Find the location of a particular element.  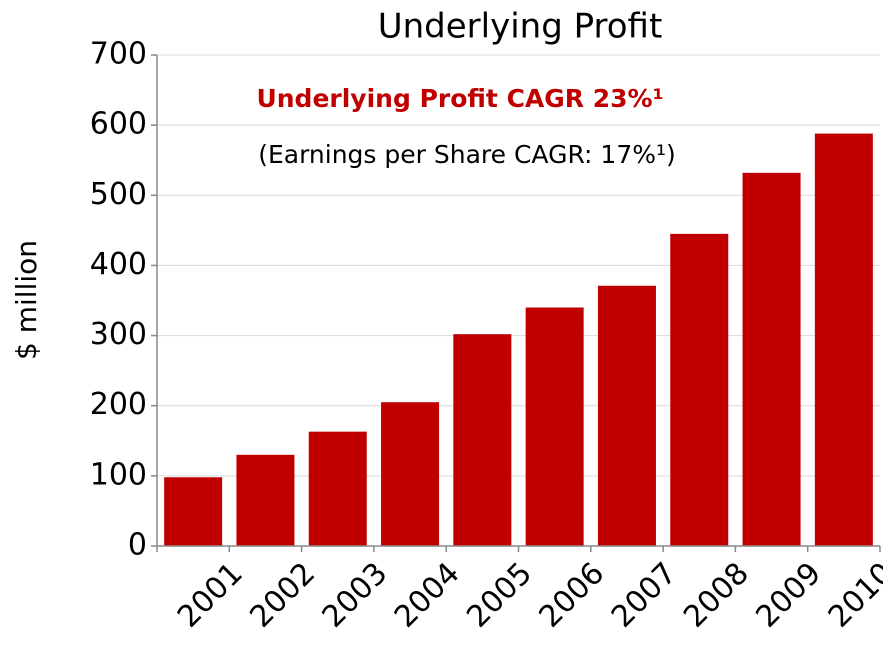

y-tick-label: 700 is located at coordinates (118, 54).